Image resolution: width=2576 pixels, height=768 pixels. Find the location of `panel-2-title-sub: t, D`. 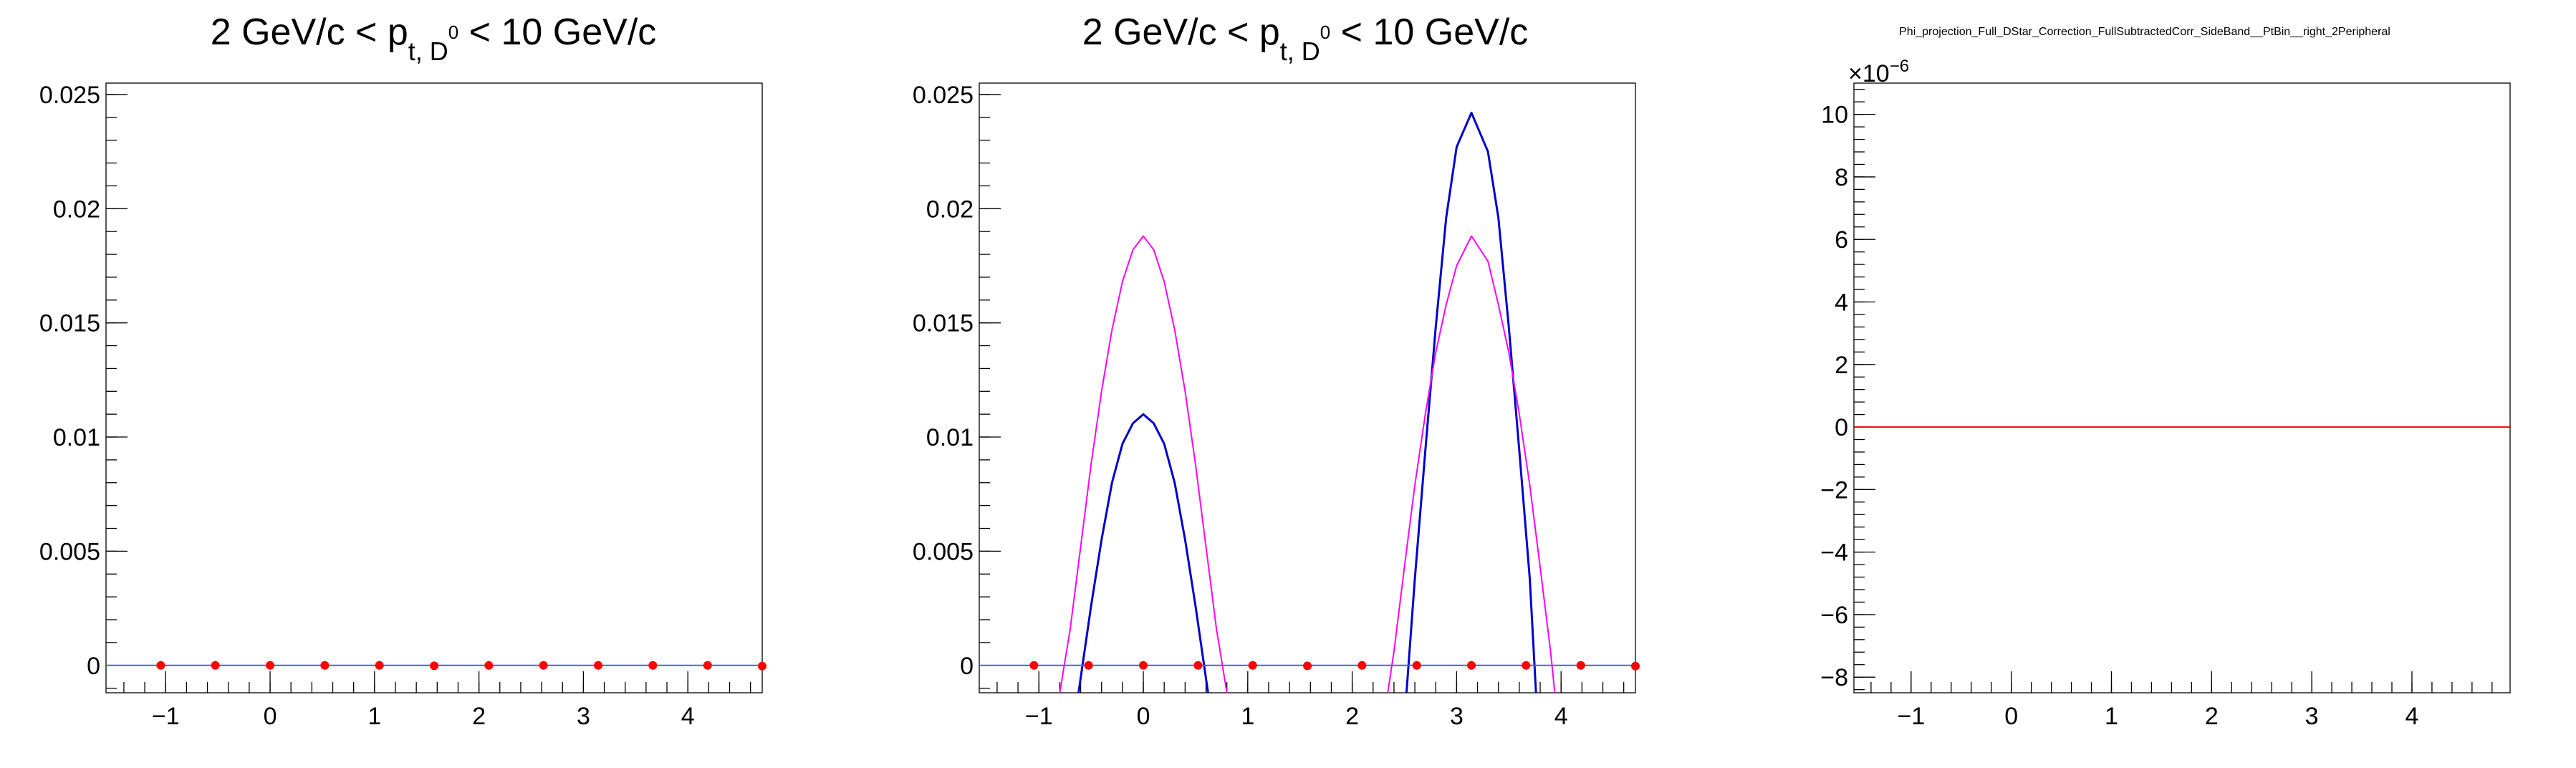

panel-2-title-sub: t, D is located at coordinates (1300, 51).